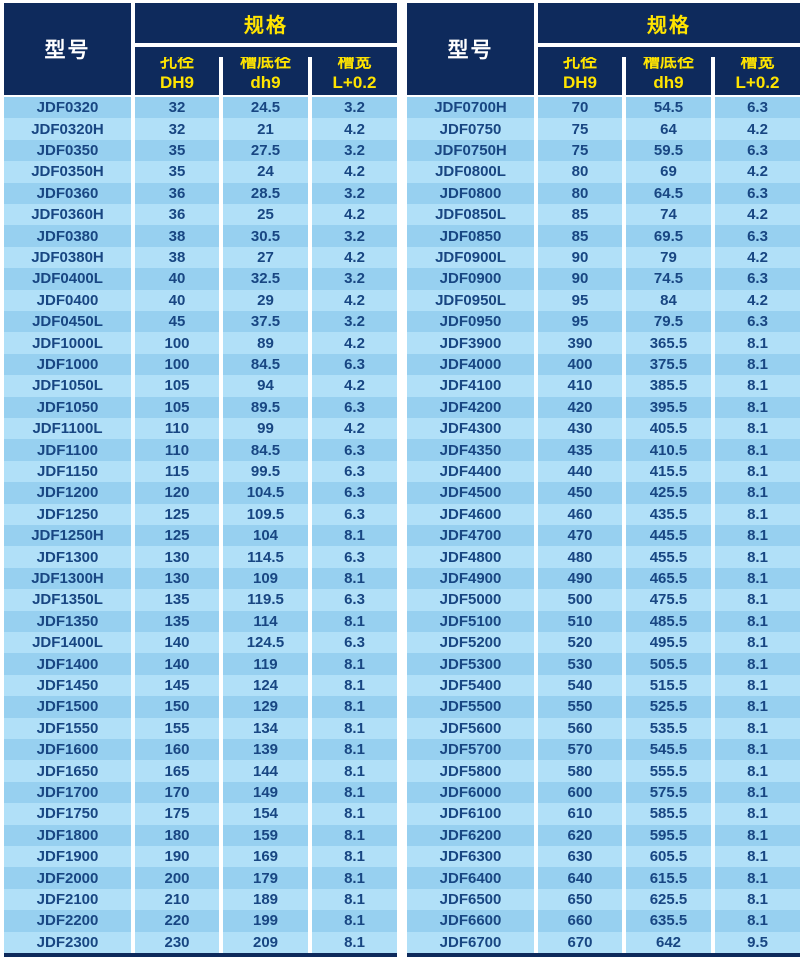  Describe the element at coordinates (580, 172) in the screenshot. I see `value-cell: 80` at that location.